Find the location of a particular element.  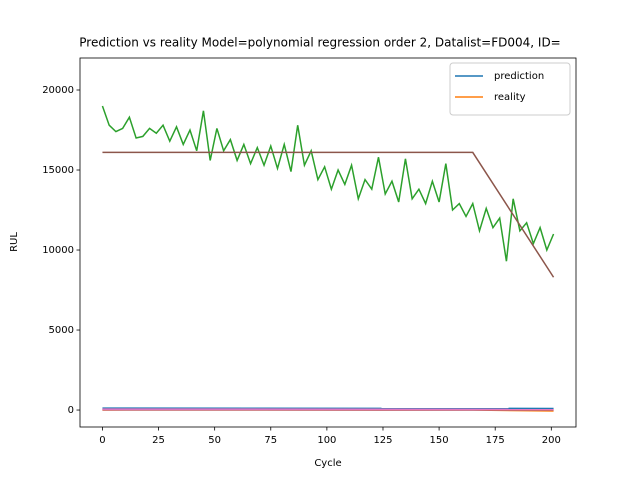

y-tick-label: 5000 is located at coordinates (61, 330).